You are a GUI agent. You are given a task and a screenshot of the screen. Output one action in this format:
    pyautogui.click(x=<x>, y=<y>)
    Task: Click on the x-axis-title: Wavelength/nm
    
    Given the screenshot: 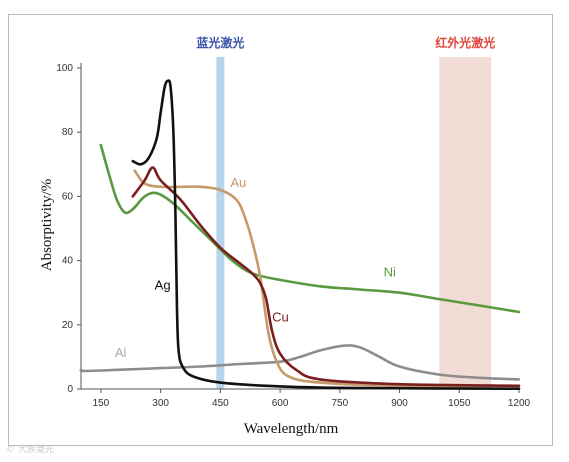 What is the action you would take?
    pyautogui.click(x=291, y=429)
    